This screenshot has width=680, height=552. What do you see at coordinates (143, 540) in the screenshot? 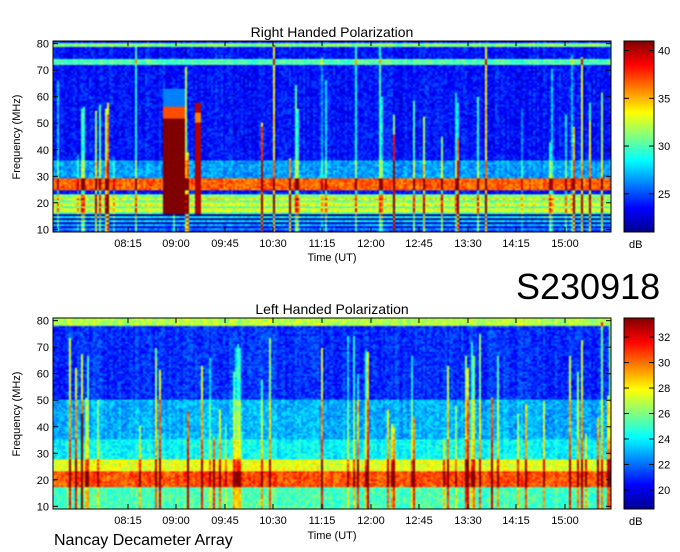
I see `footer-caption: Nancay Decameter Array` at bounding box center [143, 540].